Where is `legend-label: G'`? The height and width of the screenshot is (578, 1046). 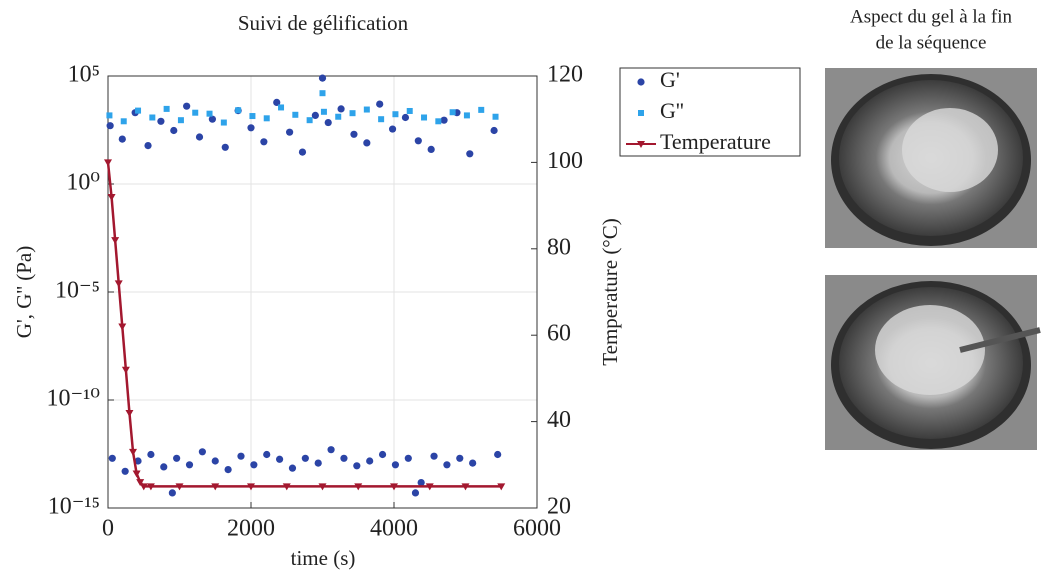
legend-label: G' is located at coordinates (670, 79).